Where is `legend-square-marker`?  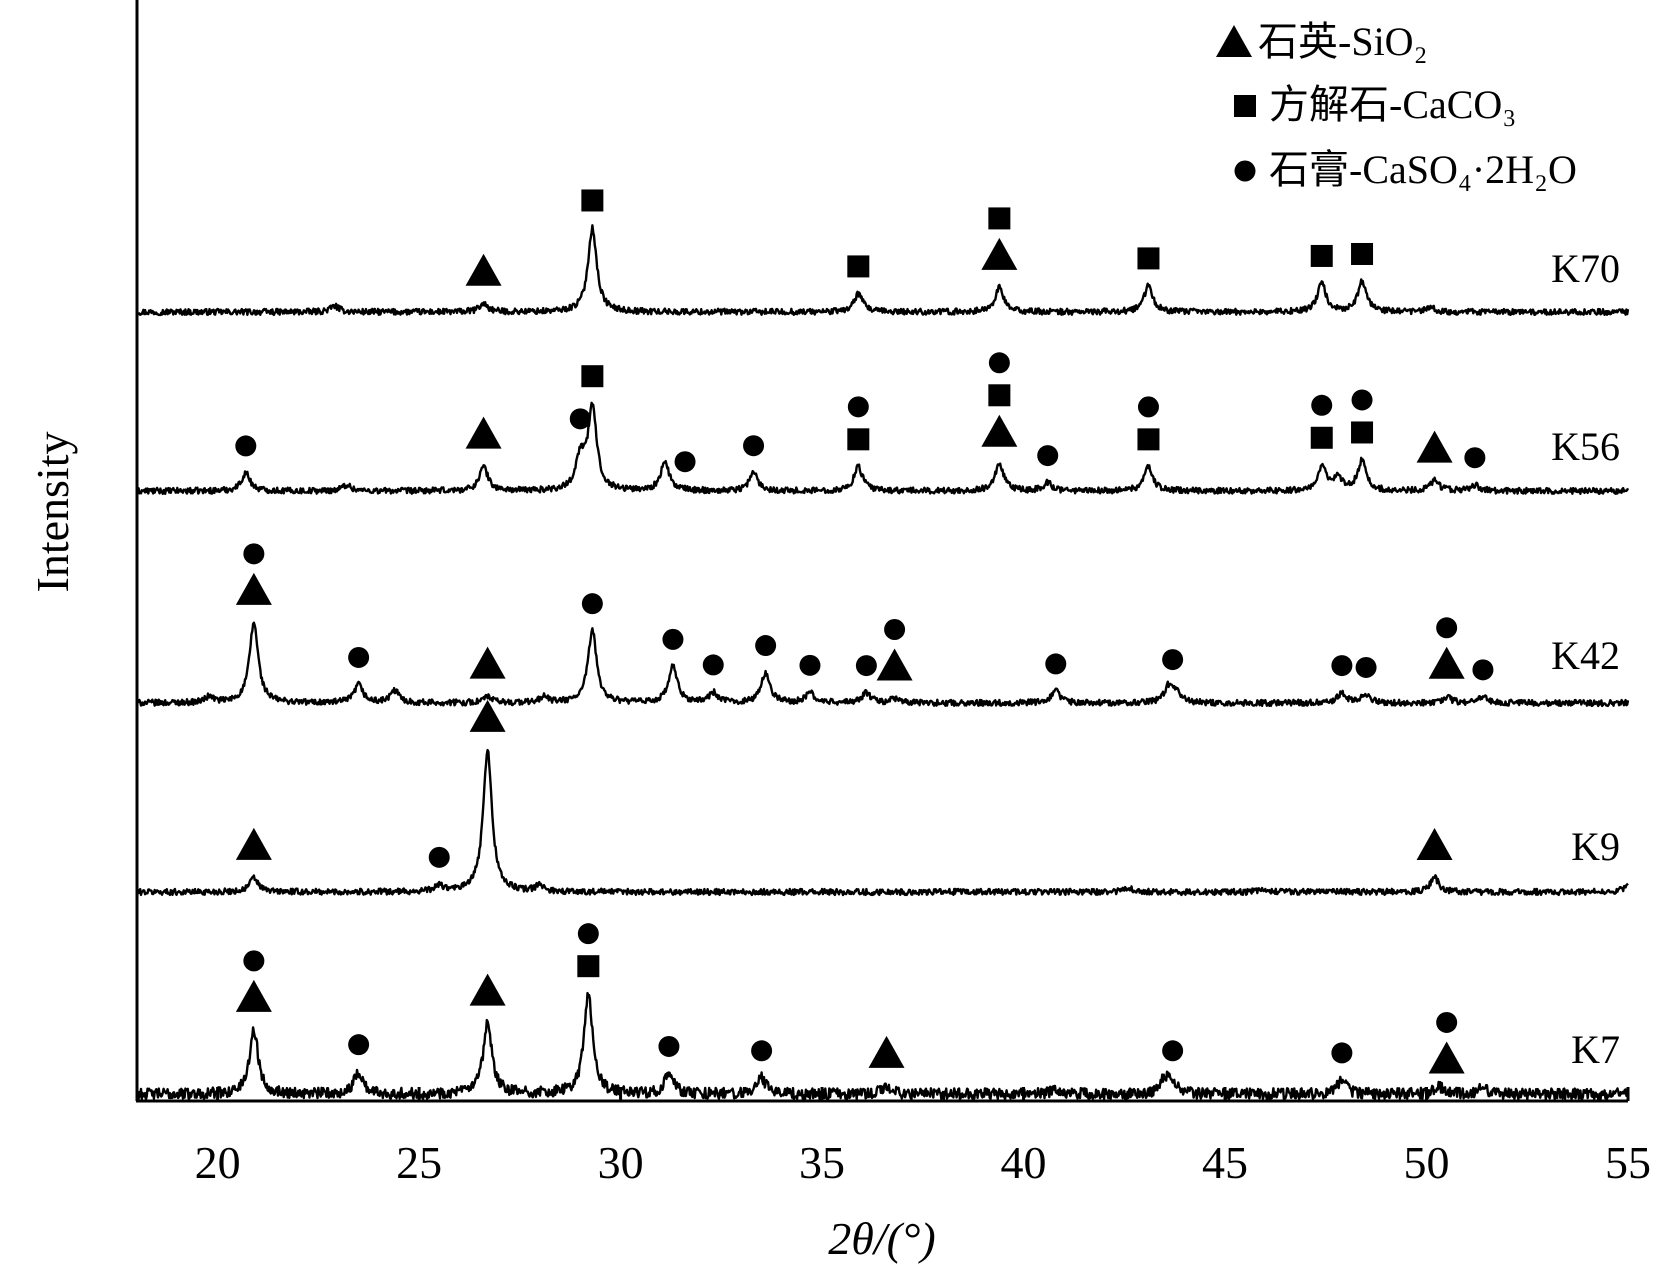
legend-square-marker is located at coordinates (1245, 106).